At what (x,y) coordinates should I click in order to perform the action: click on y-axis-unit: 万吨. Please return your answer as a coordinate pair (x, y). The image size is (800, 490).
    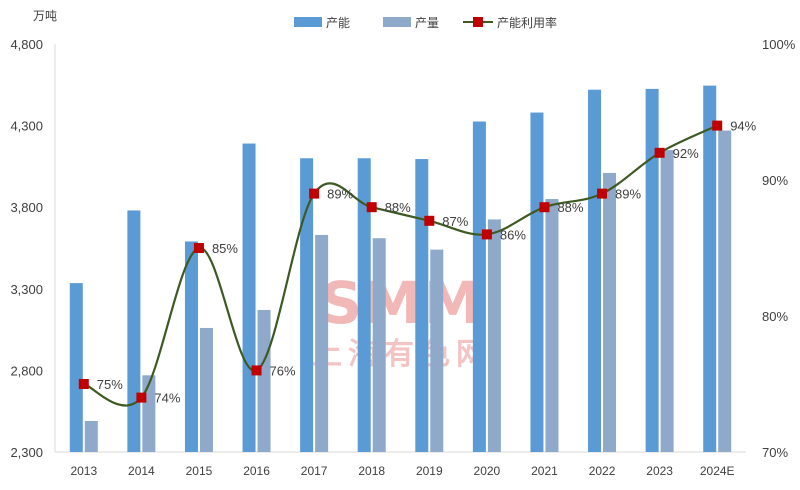
    Looking at the image, I should click on (45, 16).